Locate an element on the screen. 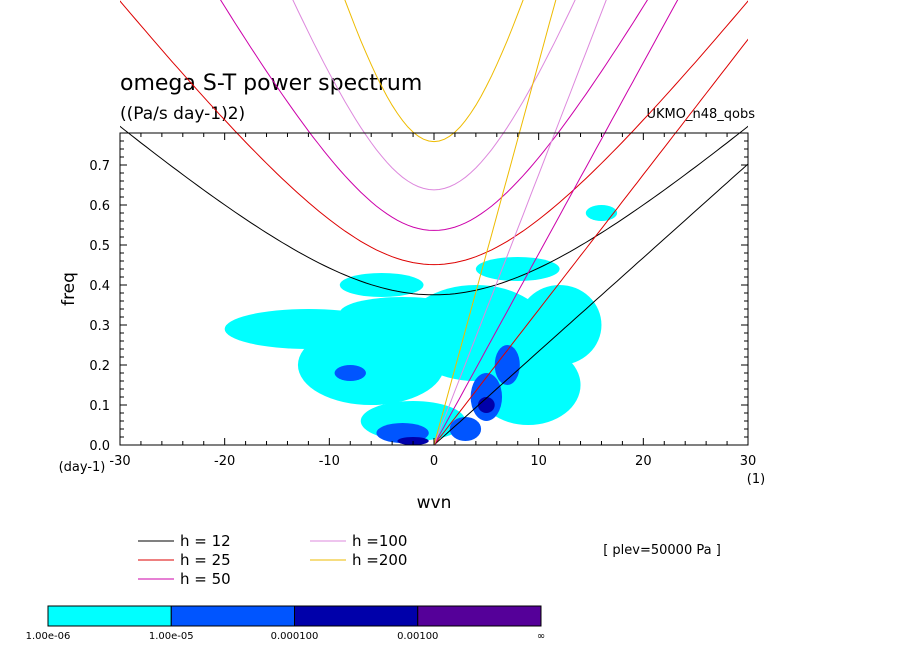 The image size is (904, 654). y-tick-label: 0.4 is located at coordinates (99, 286).